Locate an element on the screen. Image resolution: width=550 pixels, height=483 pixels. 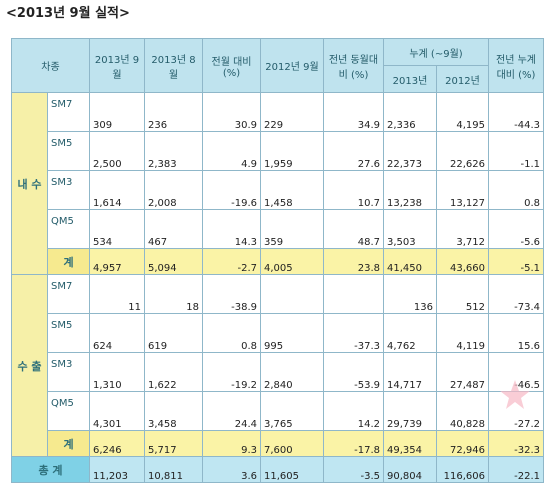
cell-value: 14.2 is located at coordinates (353, 411).